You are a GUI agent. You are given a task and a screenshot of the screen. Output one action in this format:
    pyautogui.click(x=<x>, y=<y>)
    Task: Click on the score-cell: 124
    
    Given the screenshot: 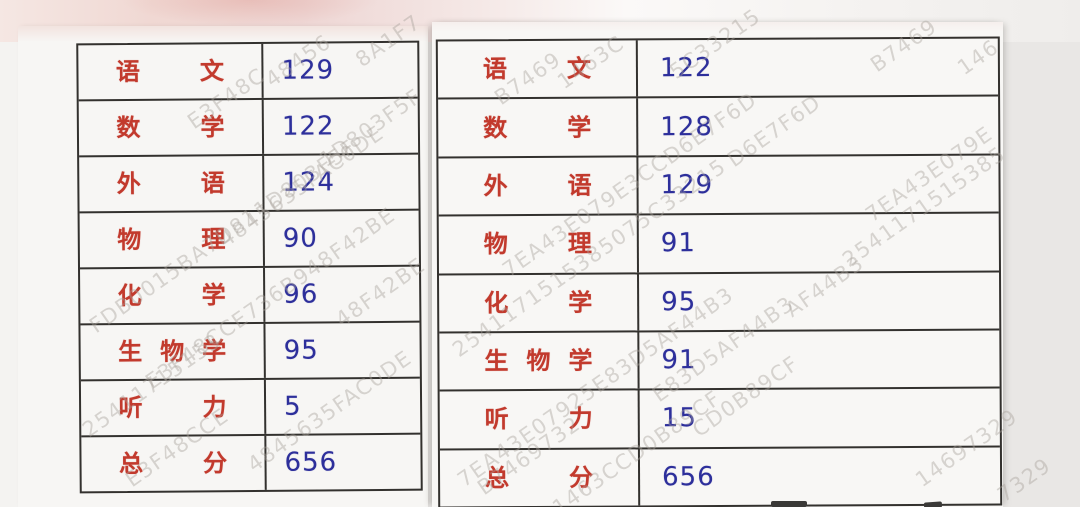 What is the action you would take?
    pyautogui.click(x=309, y=182)
    